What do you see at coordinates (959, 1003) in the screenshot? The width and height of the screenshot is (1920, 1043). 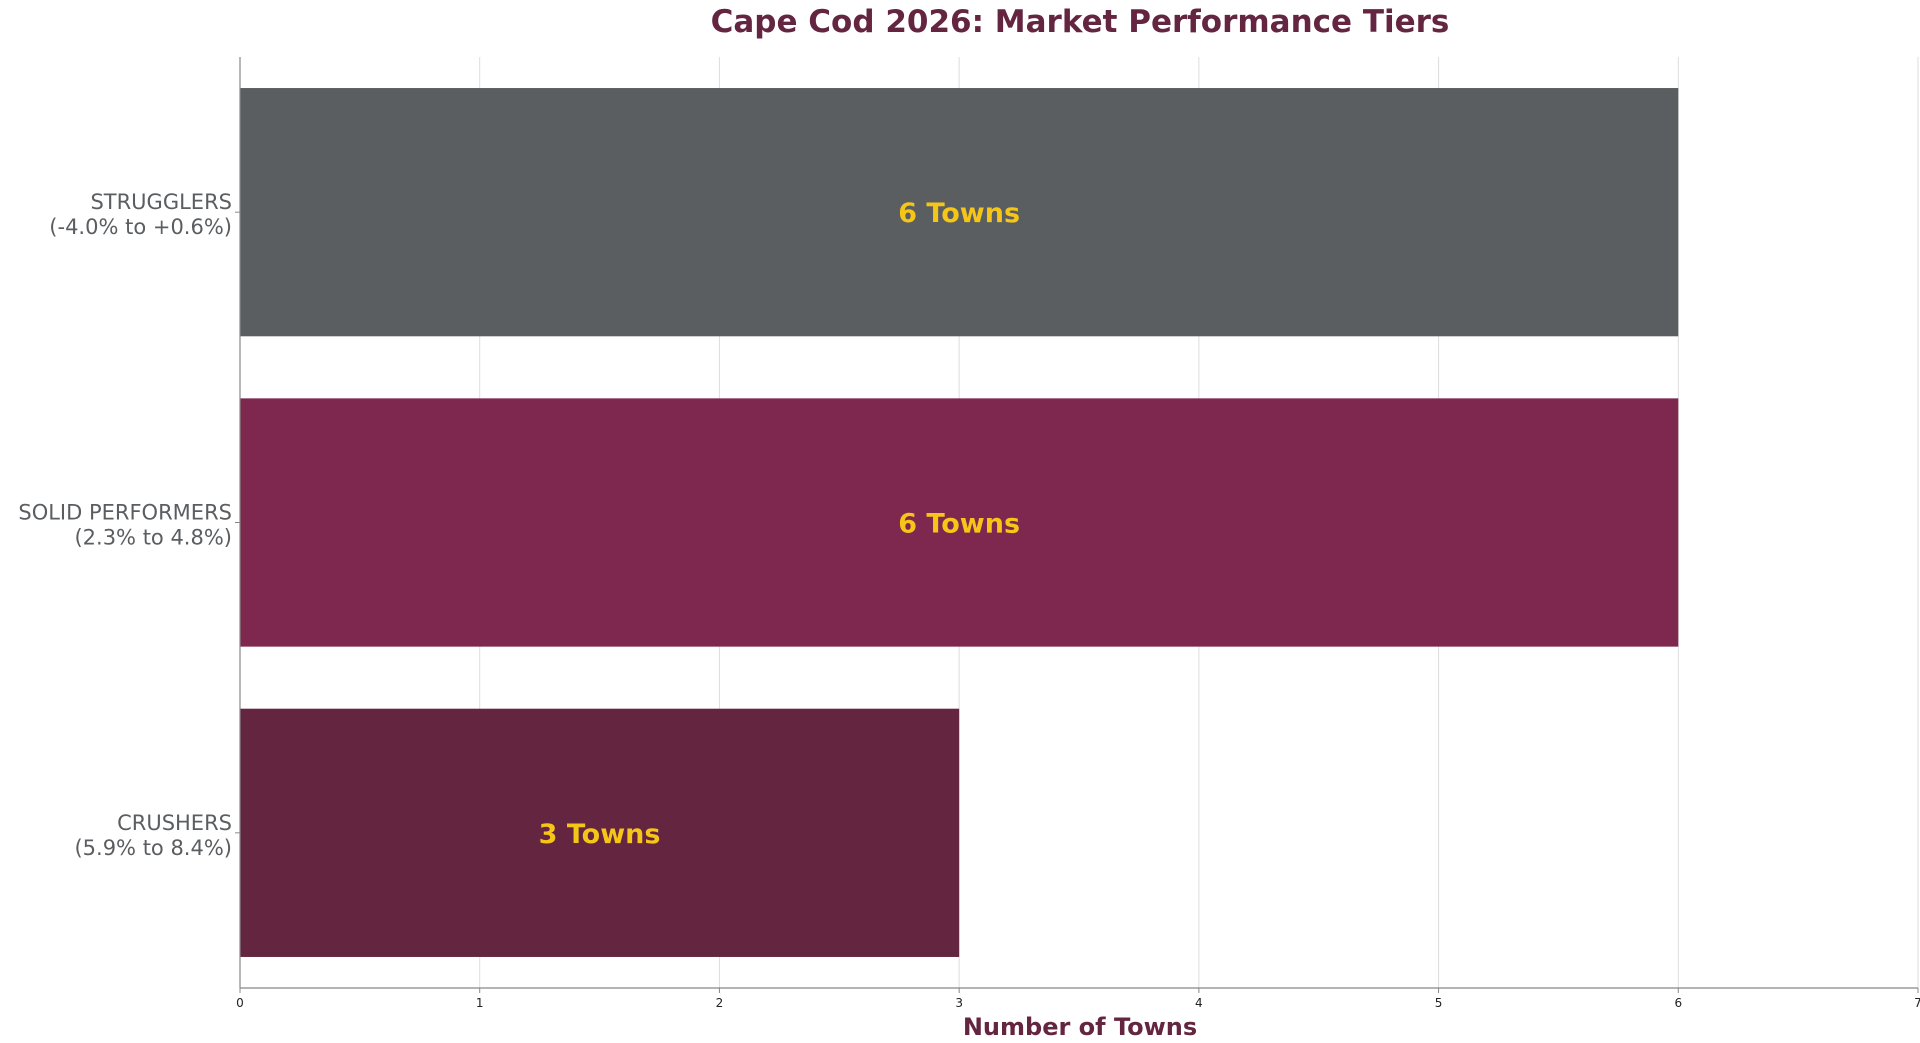 I see `x-tick-label: 3` at bounding box center [959, 1003].